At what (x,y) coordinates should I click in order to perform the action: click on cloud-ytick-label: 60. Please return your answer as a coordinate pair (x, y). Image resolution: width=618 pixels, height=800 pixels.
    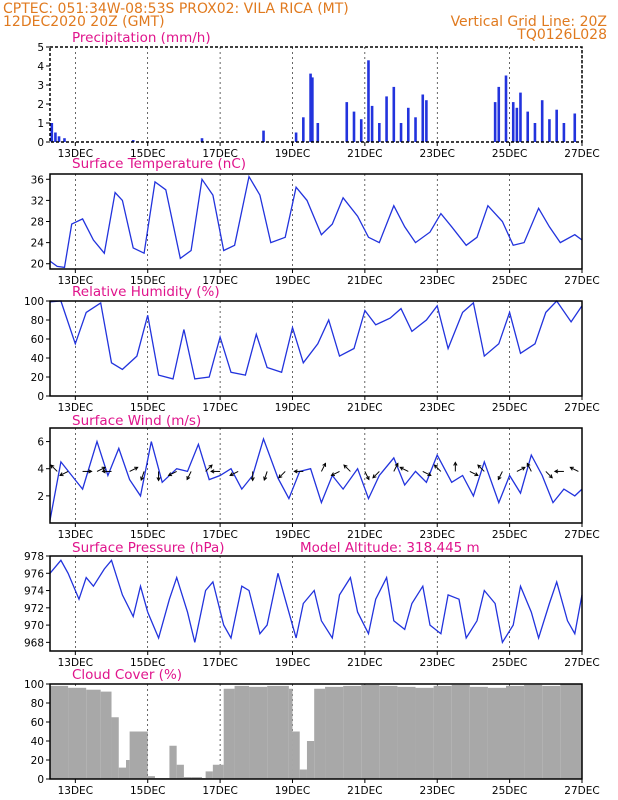
    Looking at the image, I should click on (37, 723).